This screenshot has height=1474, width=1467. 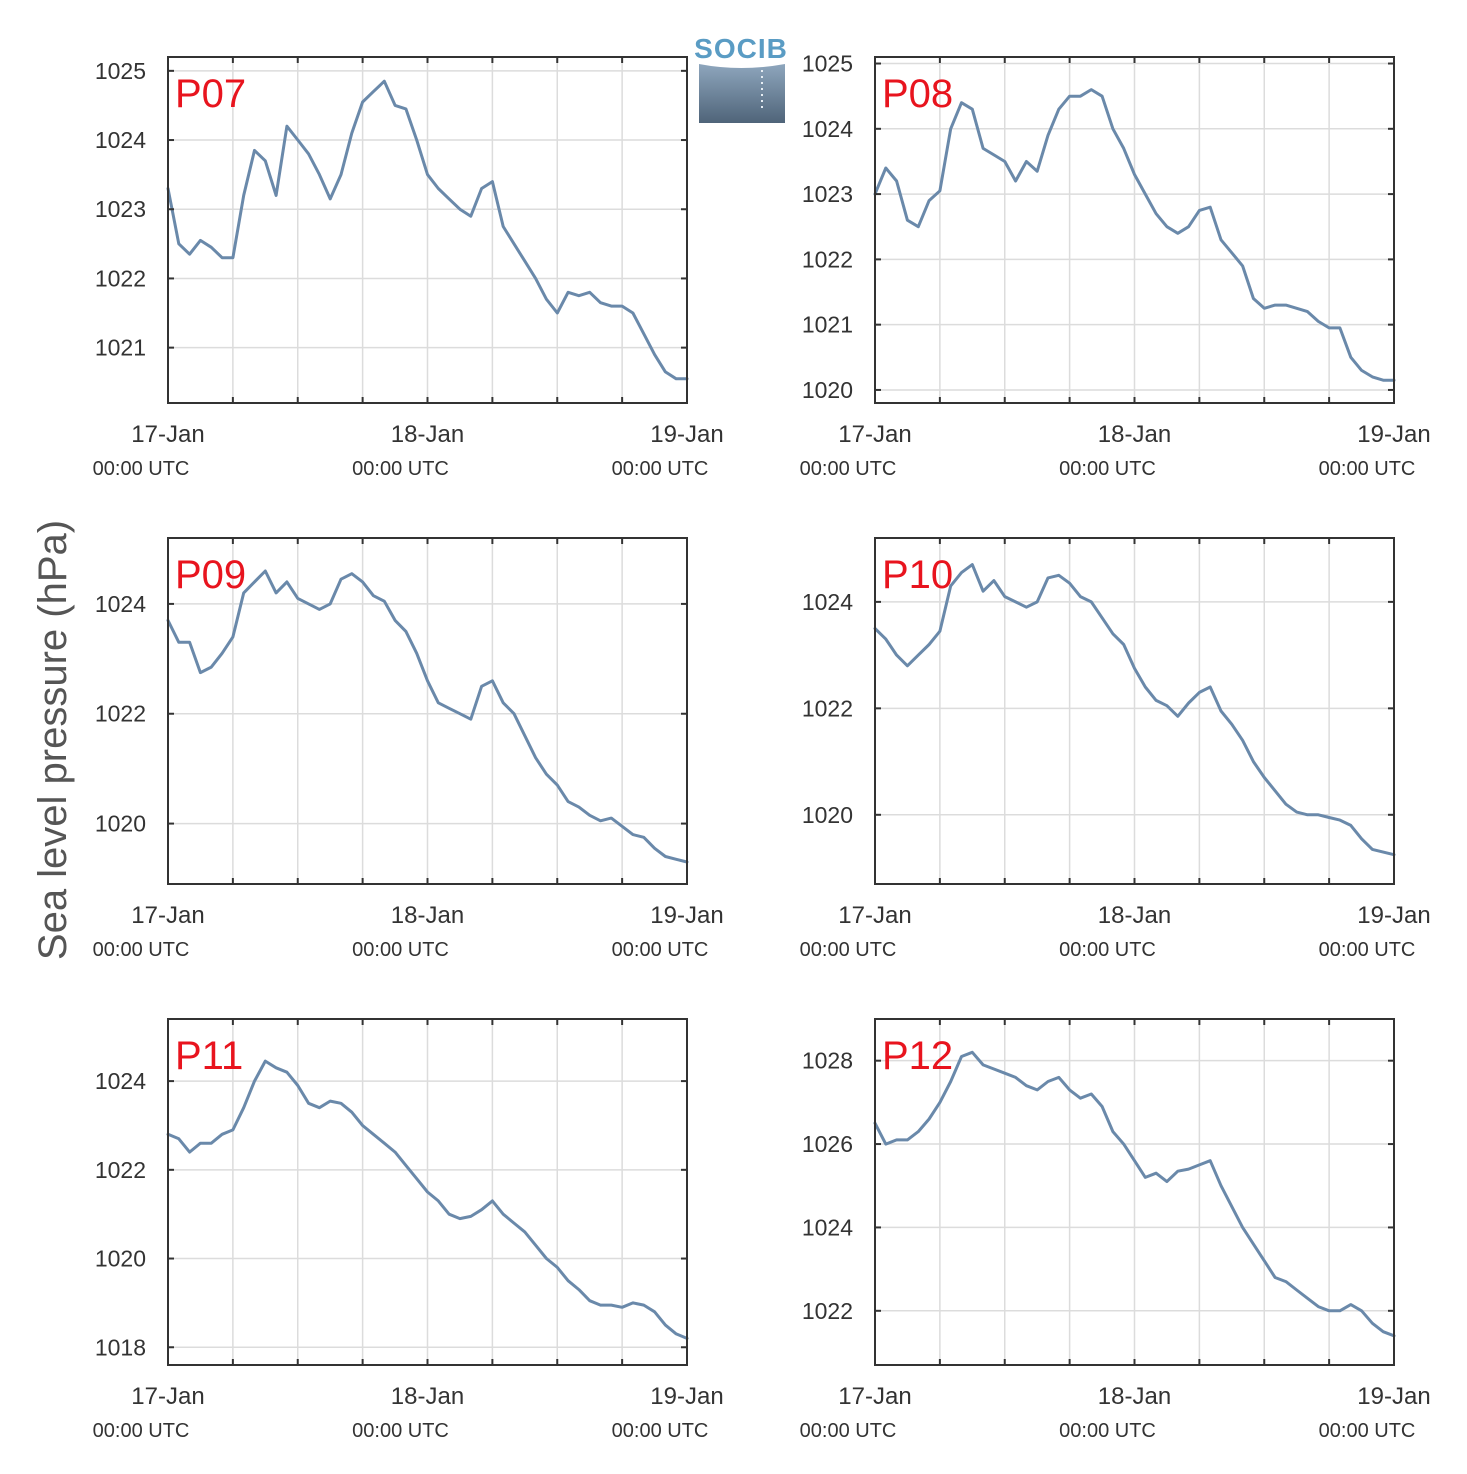 I want to click on panel-label: P12, so click(x=917, y=1056).